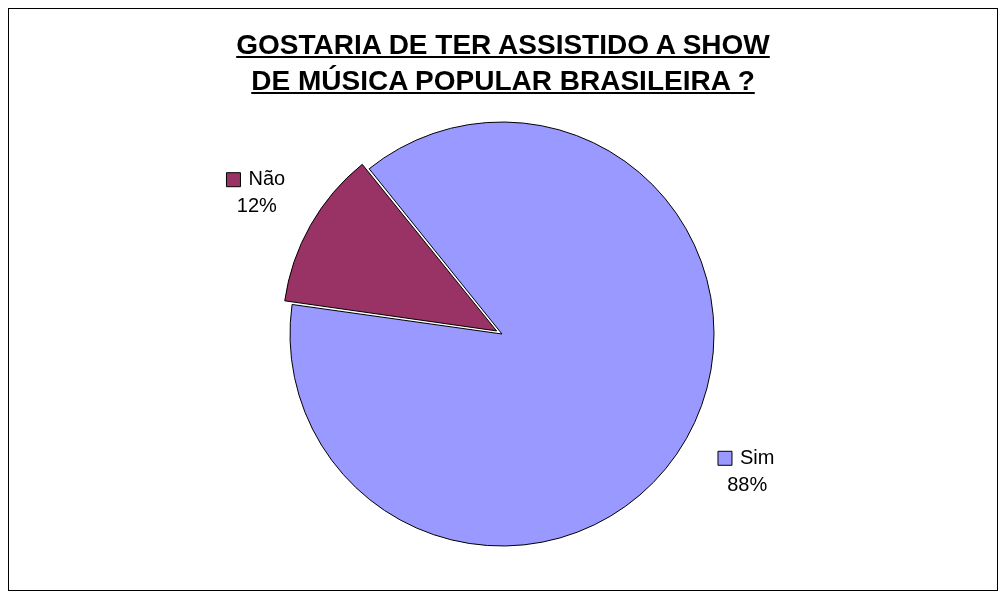 The image size is (1006, 599). What do you see at coordinates (503, 63) in the screenshot?
I see `chart-title: GOSTARIA DE TER ASSISTIDO A SHOW DE MÚSICA POPULAR BRASILEIRA ?` at bounding box center [503, 63].